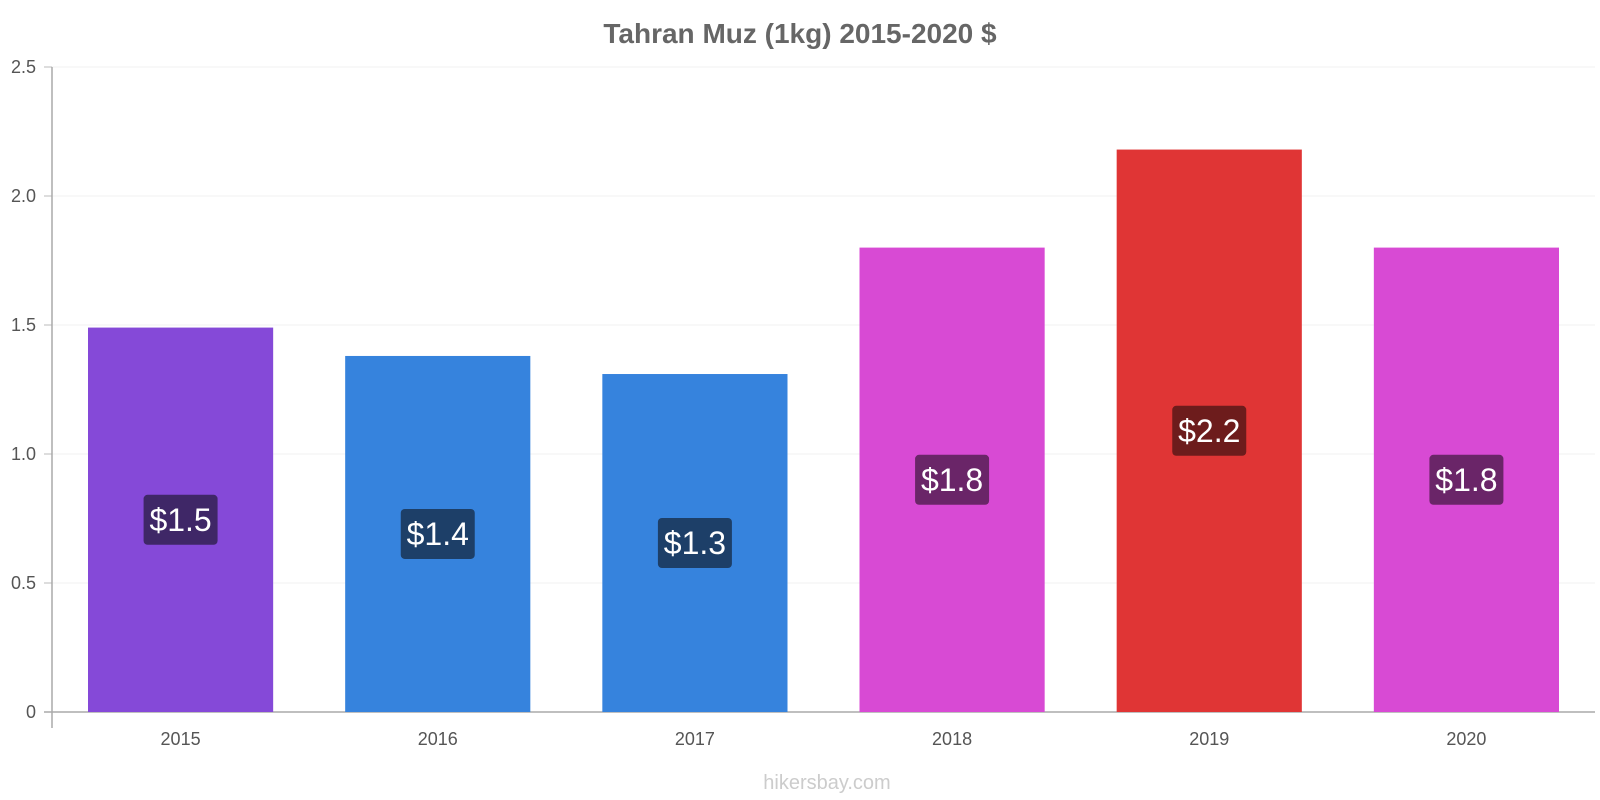 The width and height of the screenshot is (1600, 800). I want to click on data-label: $2.2, so click(1209, 431).